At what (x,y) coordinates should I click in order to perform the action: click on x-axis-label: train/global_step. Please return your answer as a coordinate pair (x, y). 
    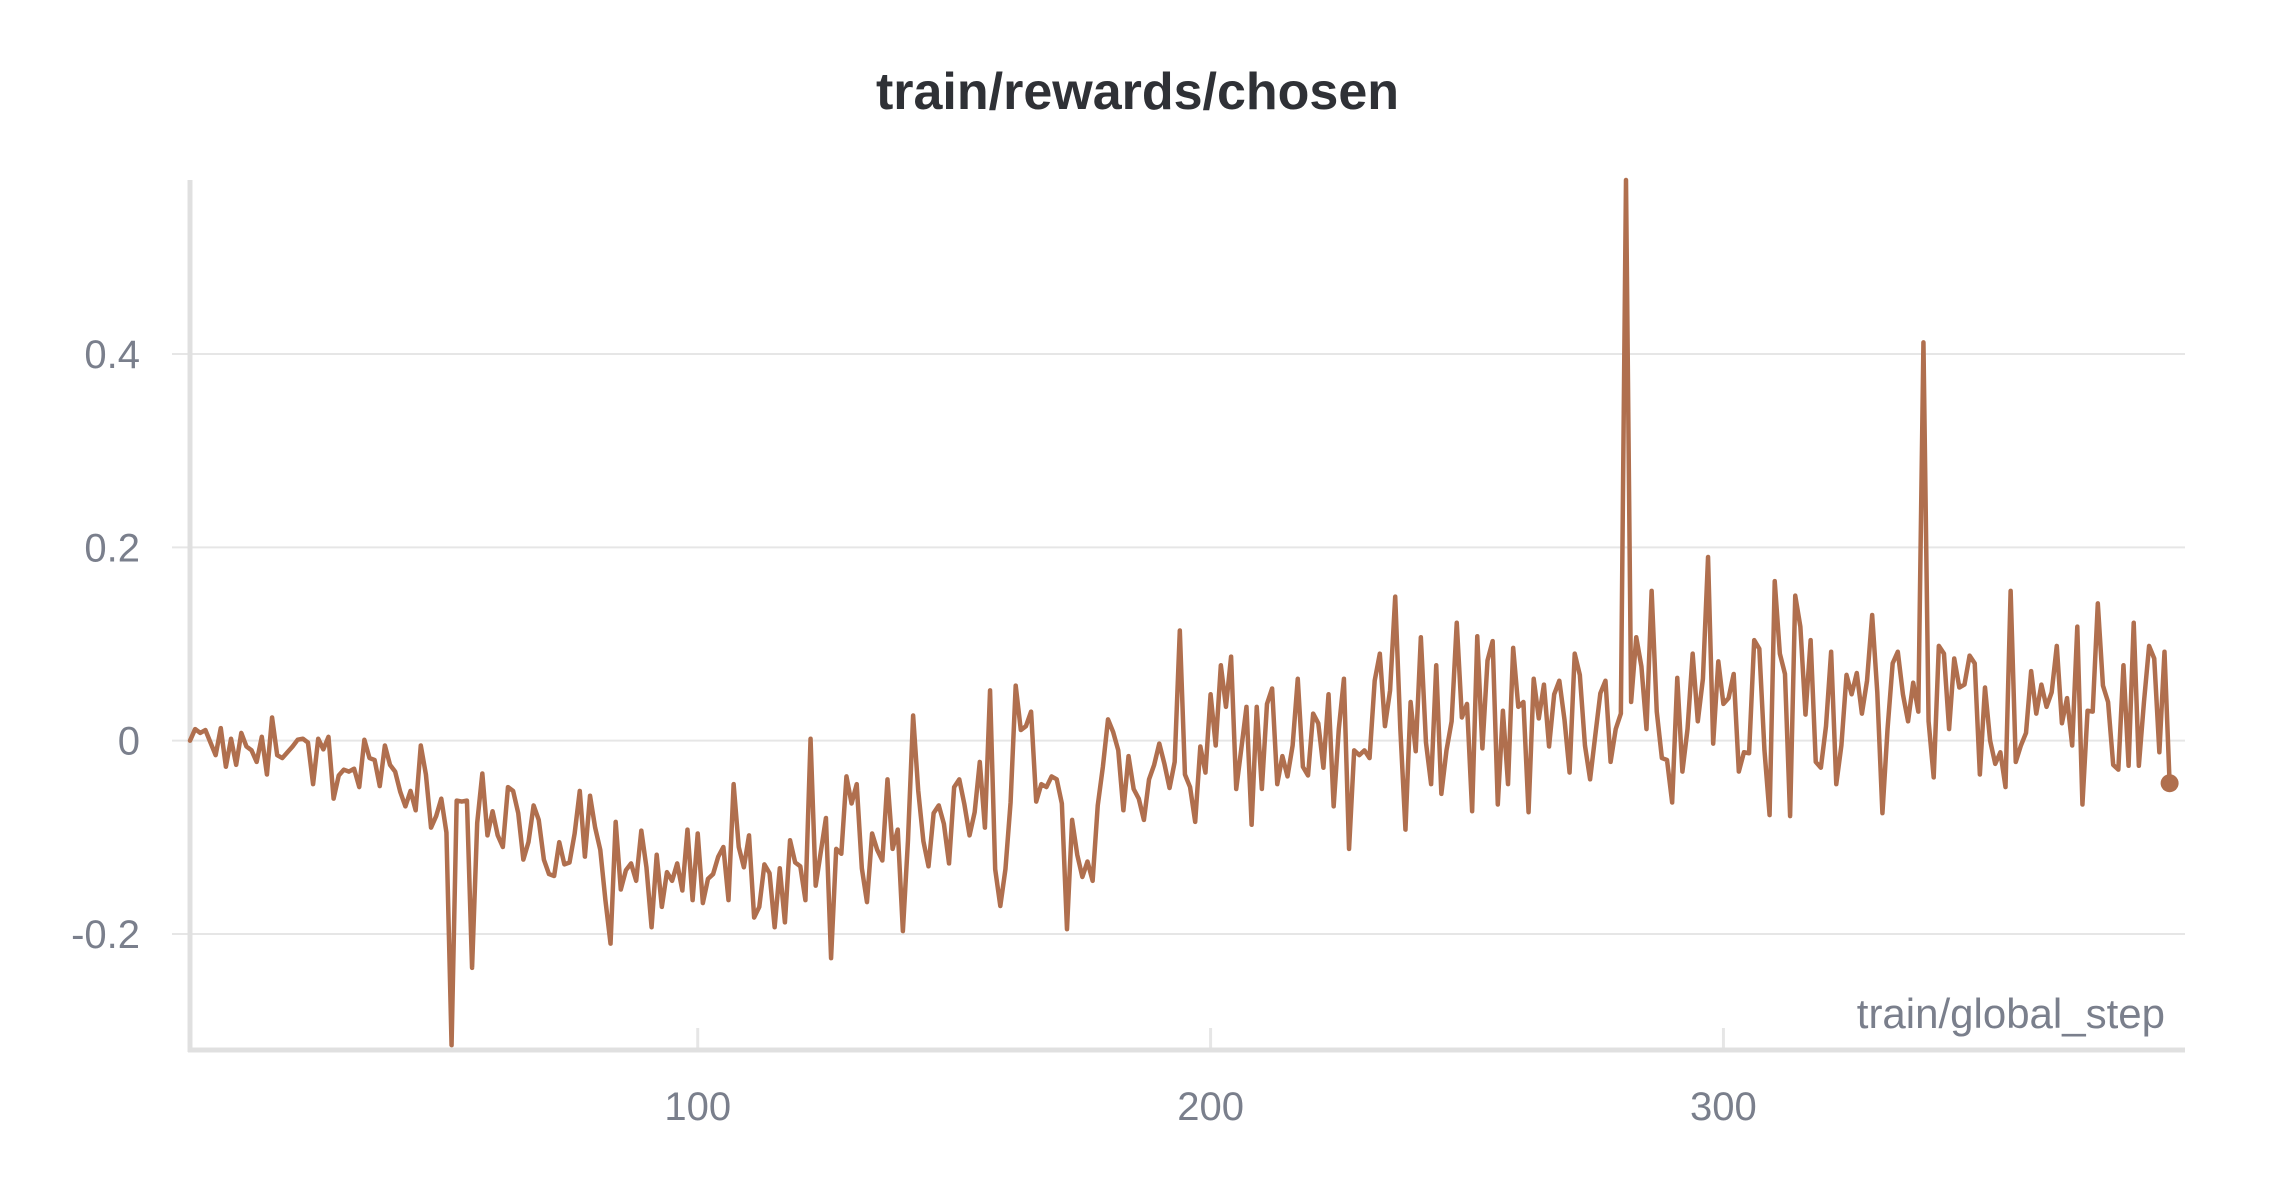
    Looking at the image, I should click on (2011, 1013).